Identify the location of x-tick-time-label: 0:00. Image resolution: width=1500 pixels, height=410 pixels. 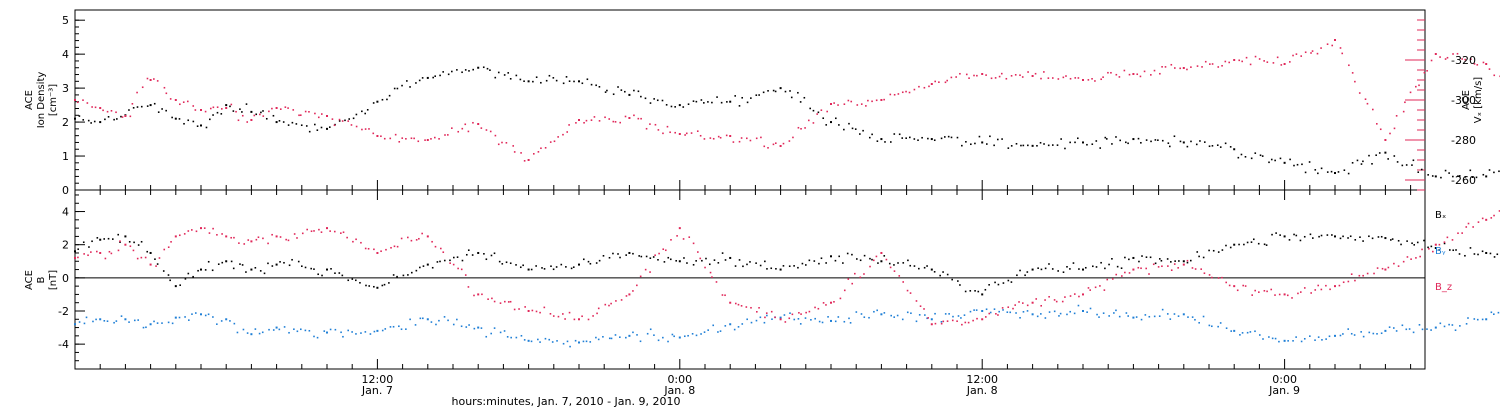
(679, 379).